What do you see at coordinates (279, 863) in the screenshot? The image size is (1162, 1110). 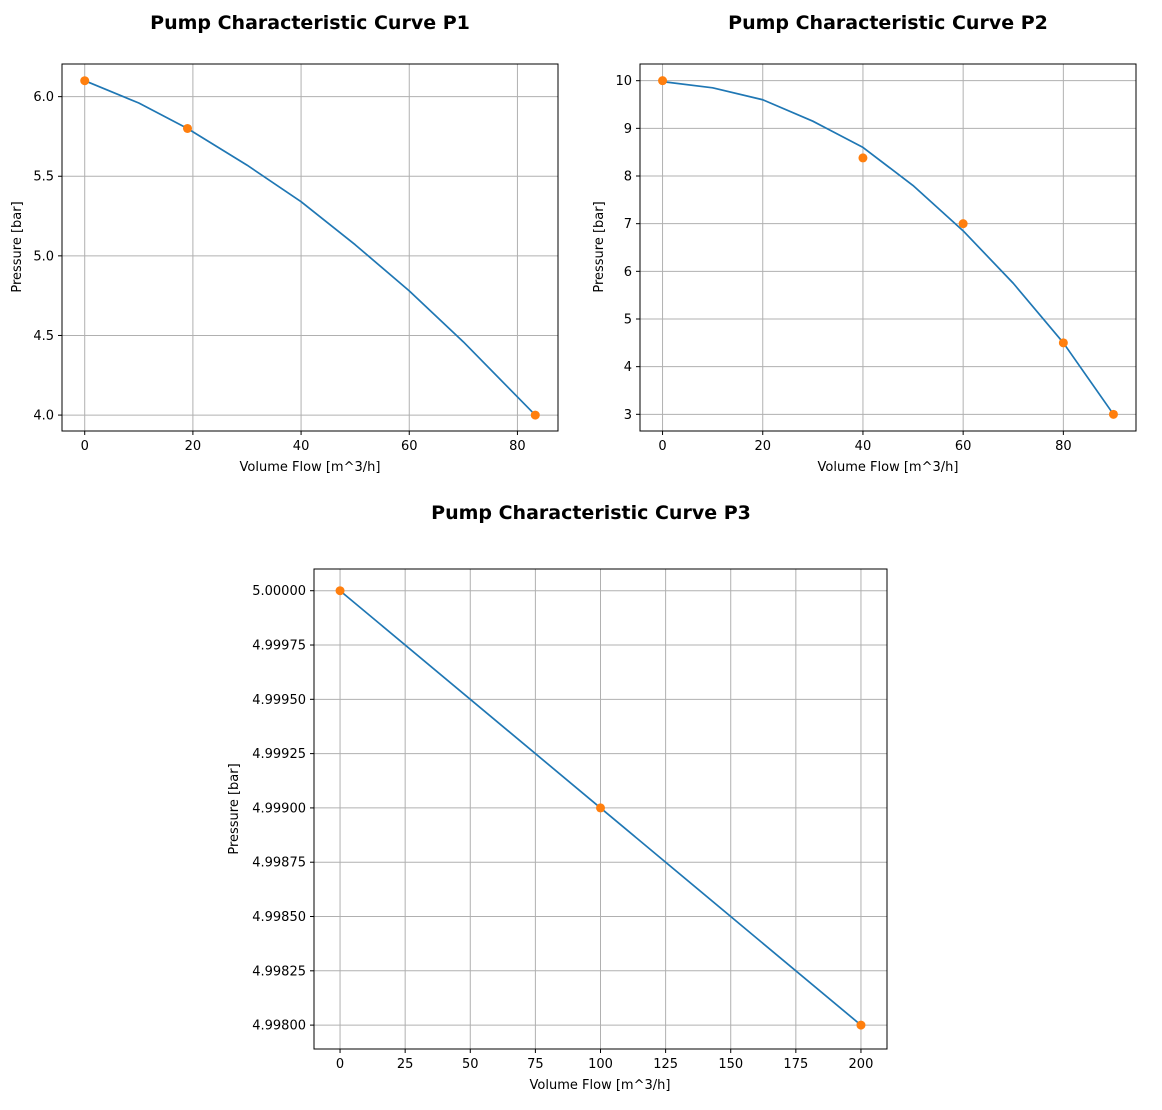 I see `y-tick-label: 4.99875` at bounding box center [279, 863].